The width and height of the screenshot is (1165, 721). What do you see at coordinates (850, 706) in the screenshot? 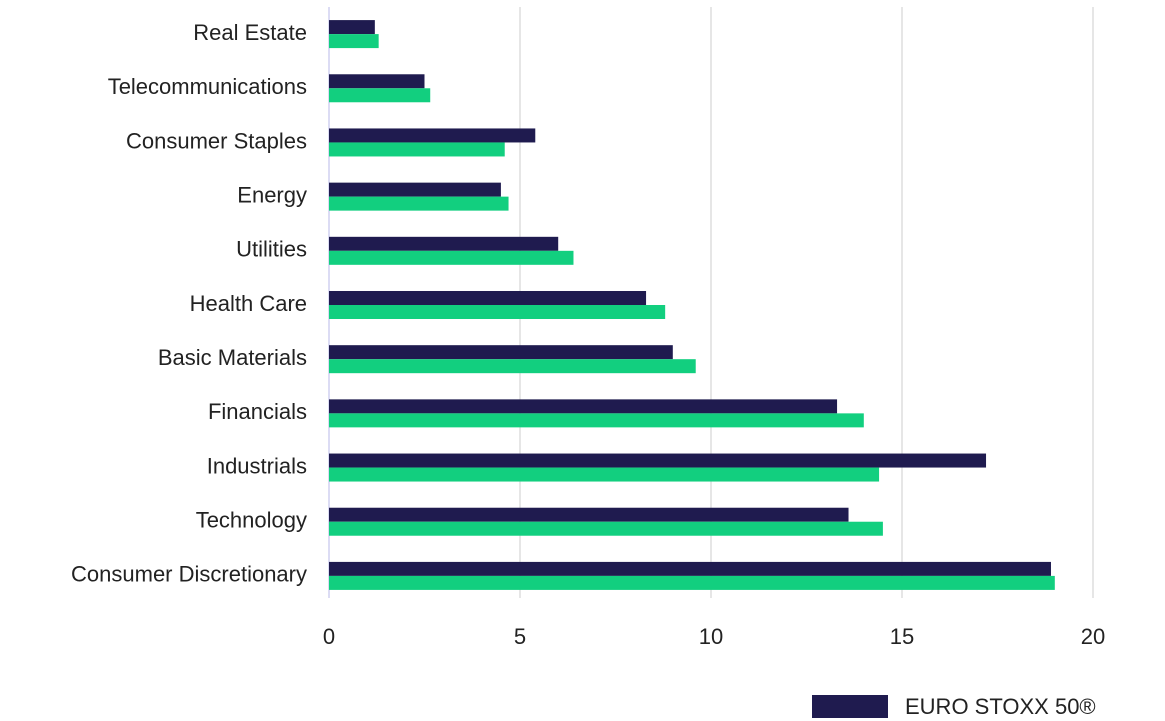
I see `legend-swatch` at bounding box center [850, 706].